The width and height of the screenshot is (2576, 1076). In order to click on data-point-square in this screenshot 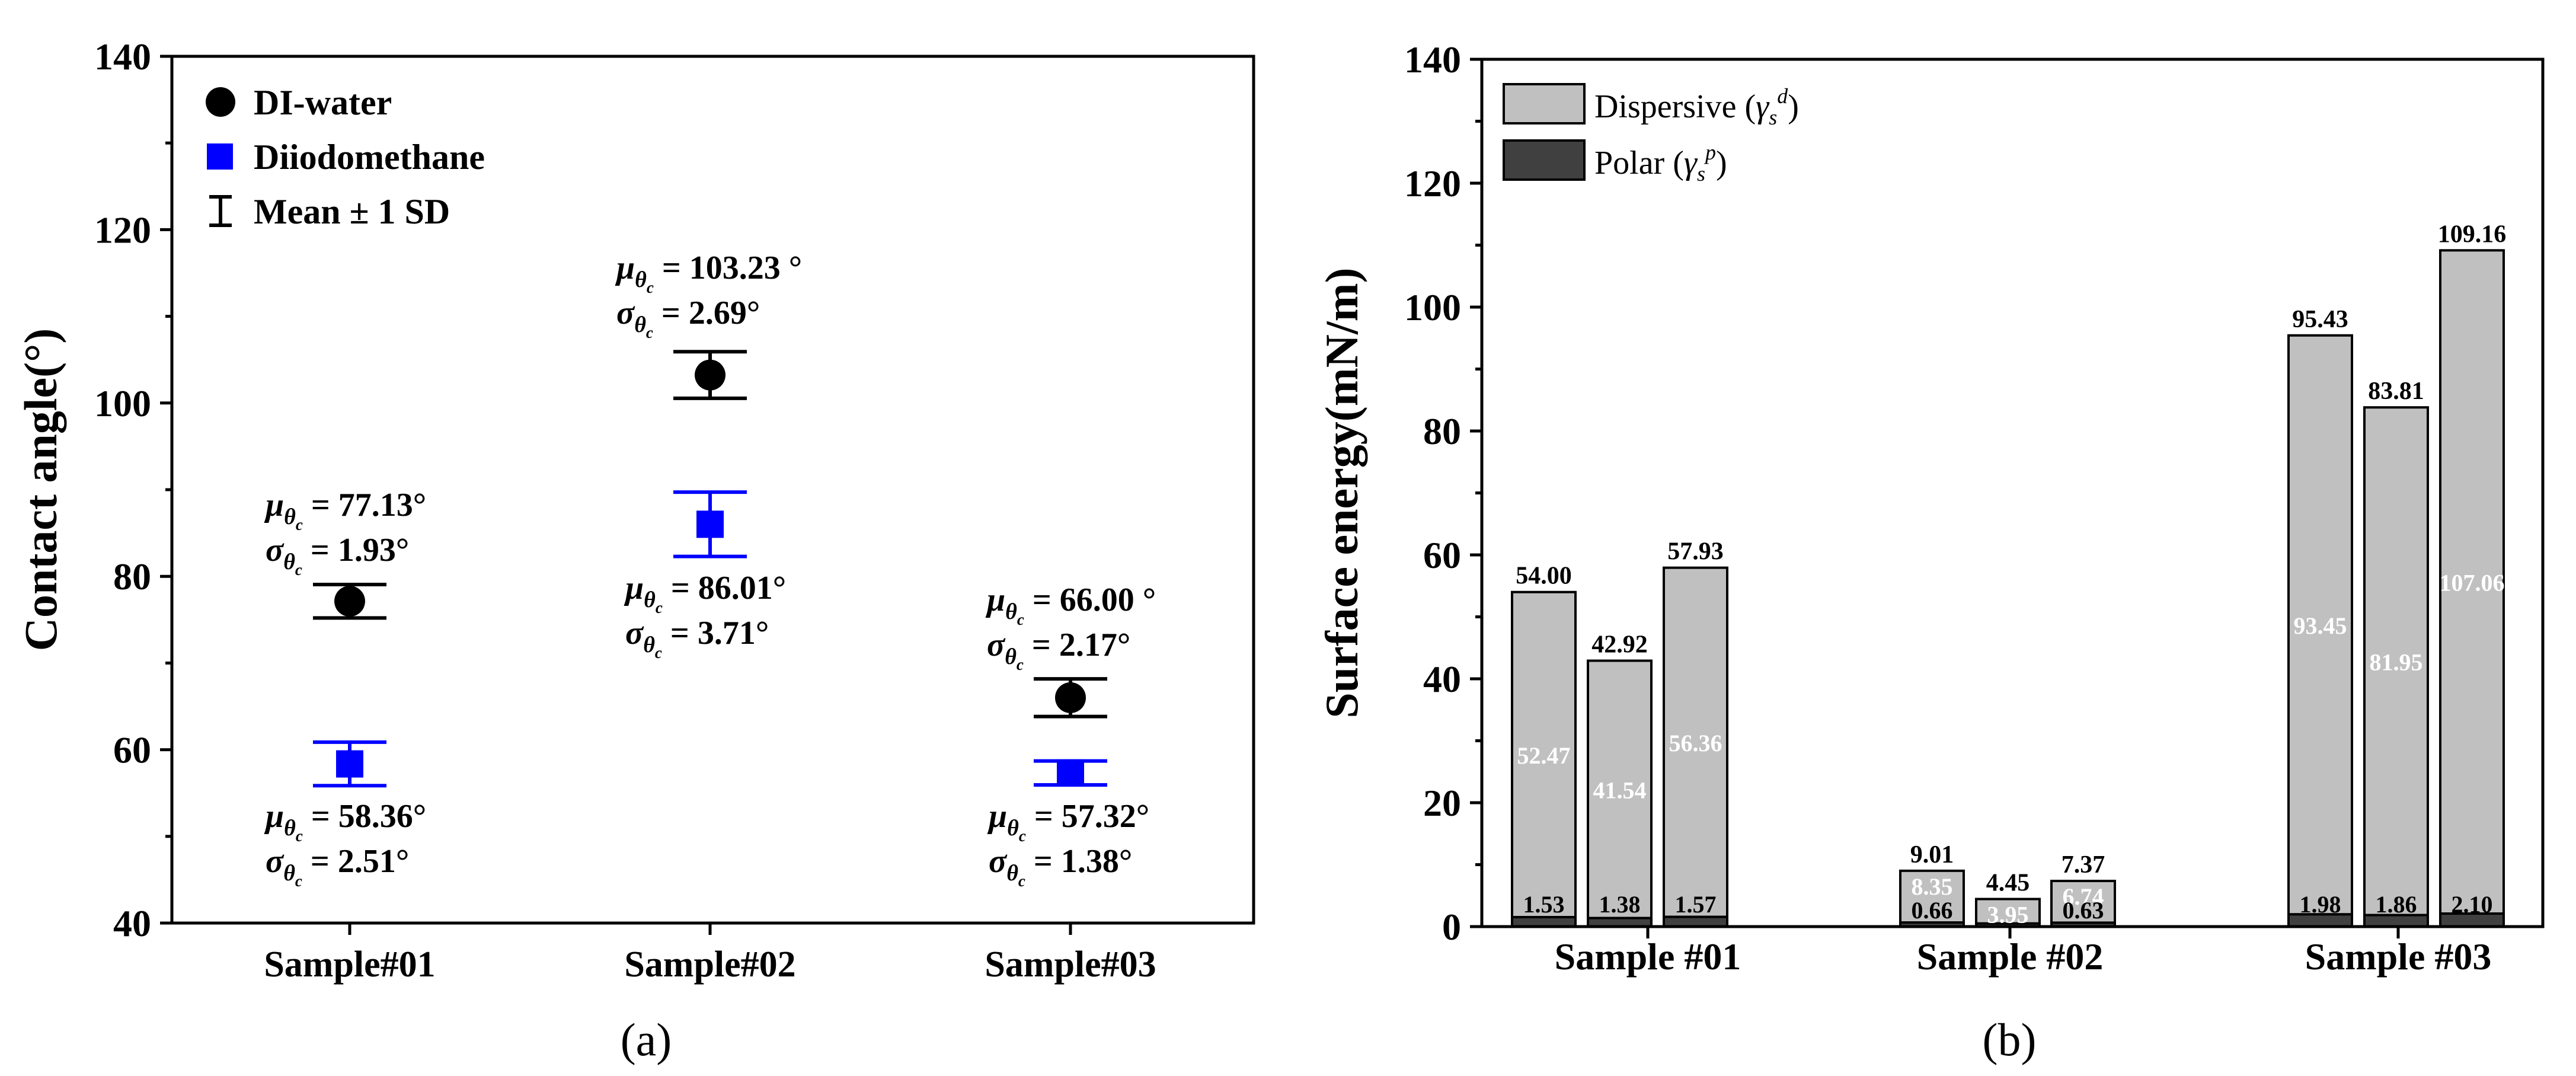, I will do `click(710, 524)`.